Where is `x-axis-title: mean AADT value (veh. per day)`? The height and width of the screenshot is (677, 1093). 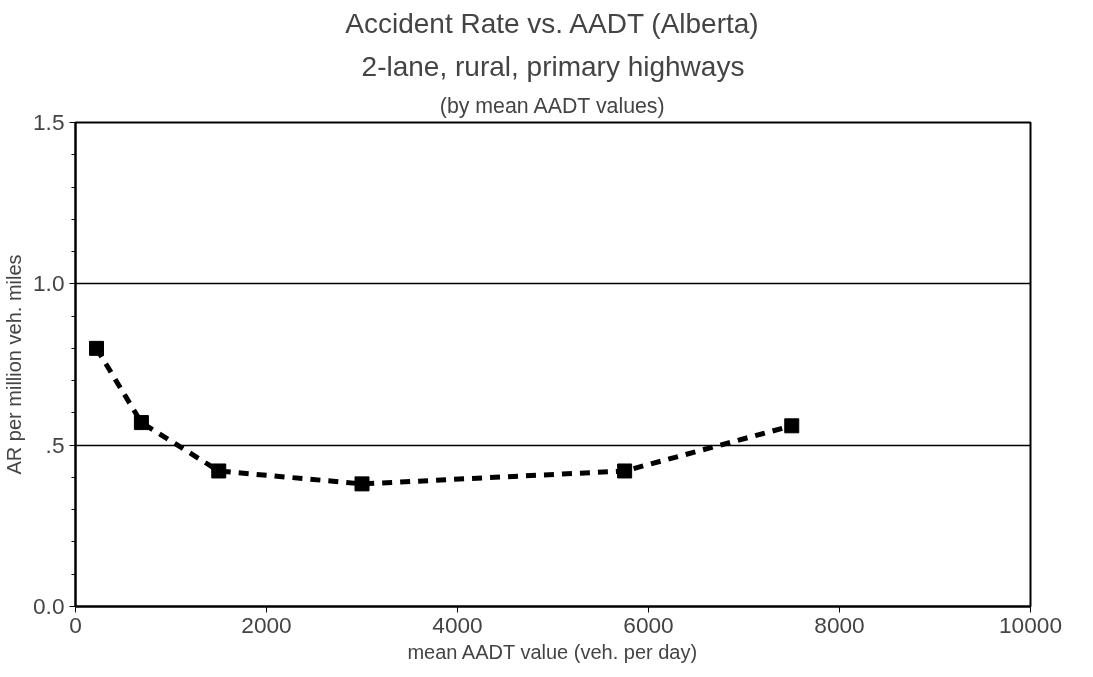
x-axis-title: mean AADT value (veh. per day) is located at coordinates (552, 651).